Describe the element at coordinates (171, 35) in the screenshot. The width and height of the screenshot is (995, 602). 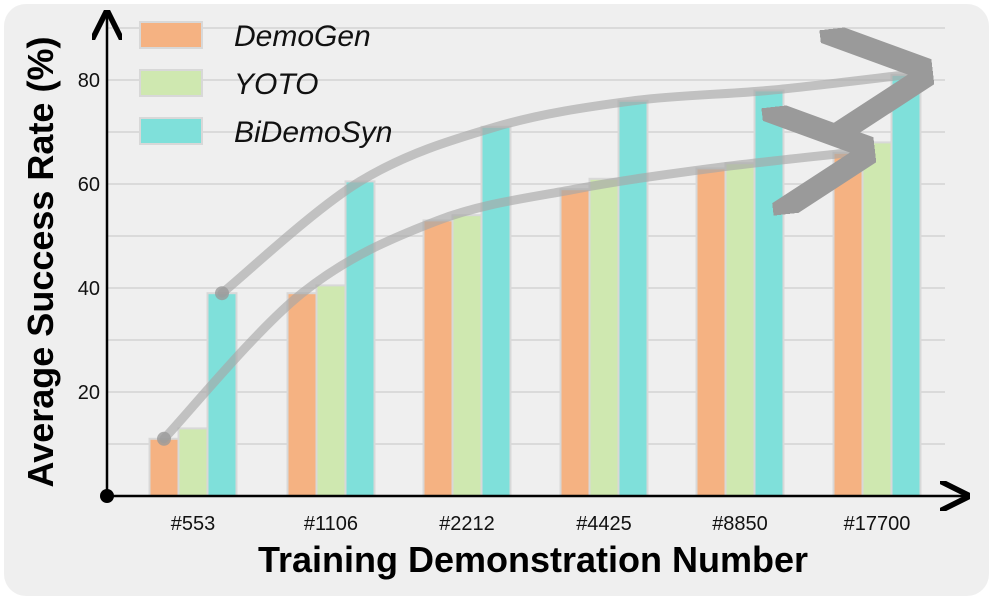
I see `legend-swatch-demogen` at that location.